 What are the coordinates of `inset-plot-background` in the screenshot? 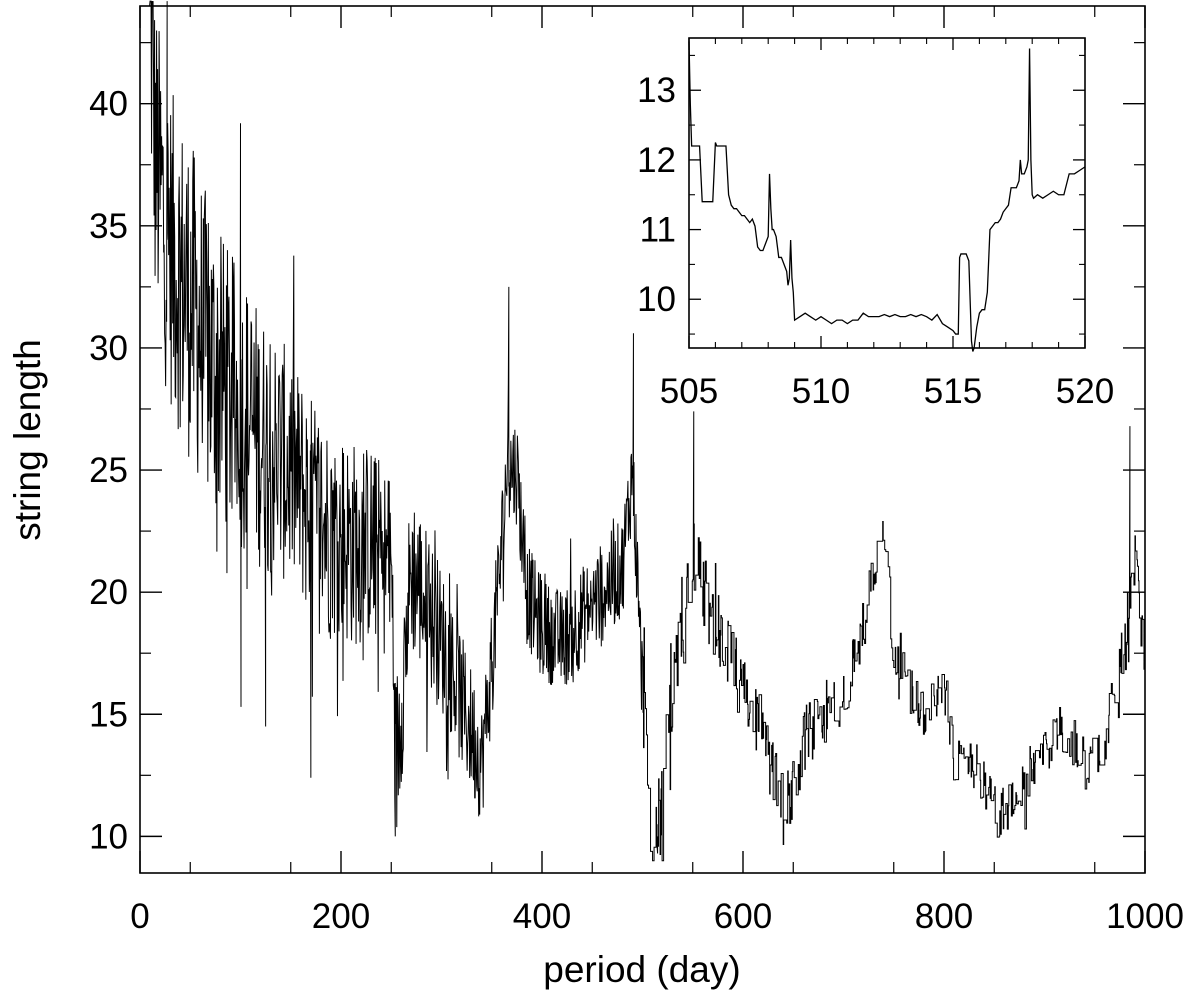 It's located at (887, 193).